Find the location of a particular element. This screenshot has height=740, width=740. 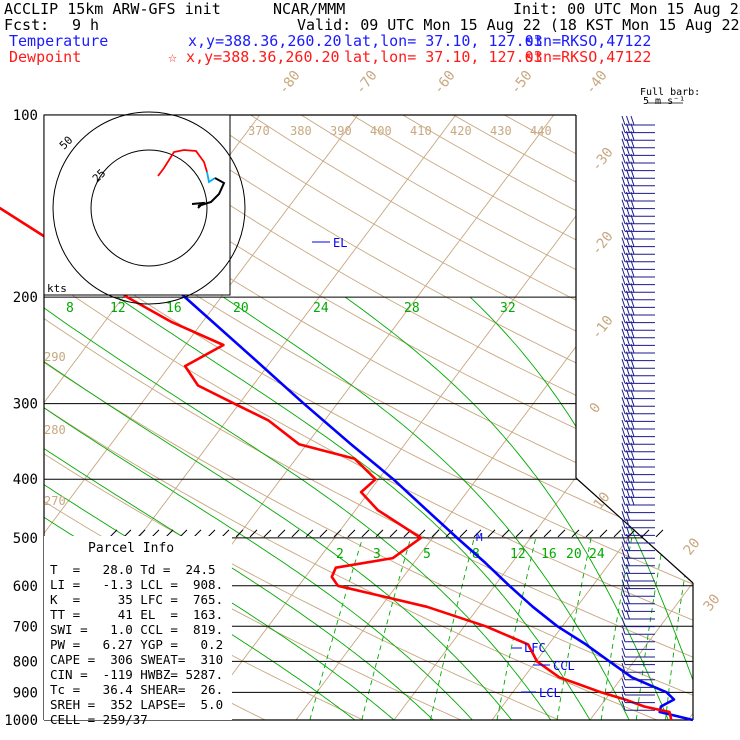

temperature-latlon: lat,lon= 37.10, 127.03 is located at coordinates (443, 41).